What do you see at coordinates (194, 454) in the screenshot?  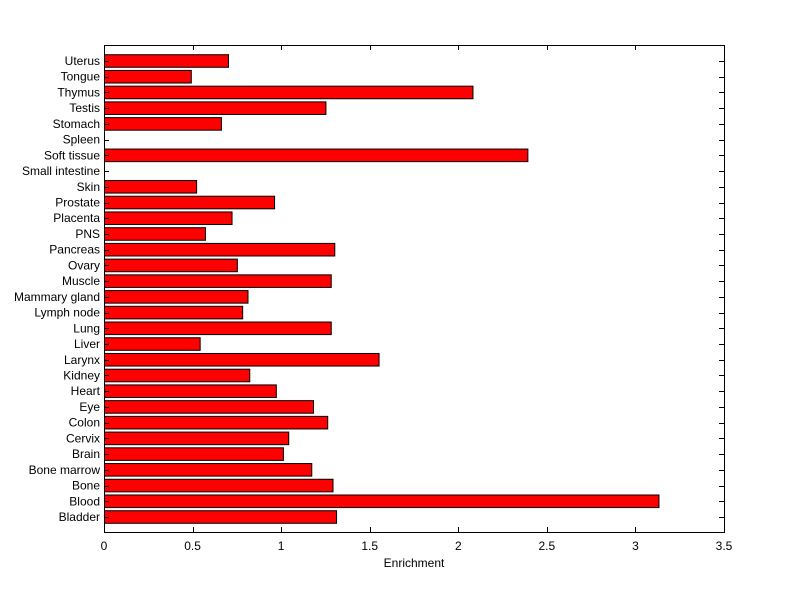 I see `bar-brain` at bounding box center [194, 454].